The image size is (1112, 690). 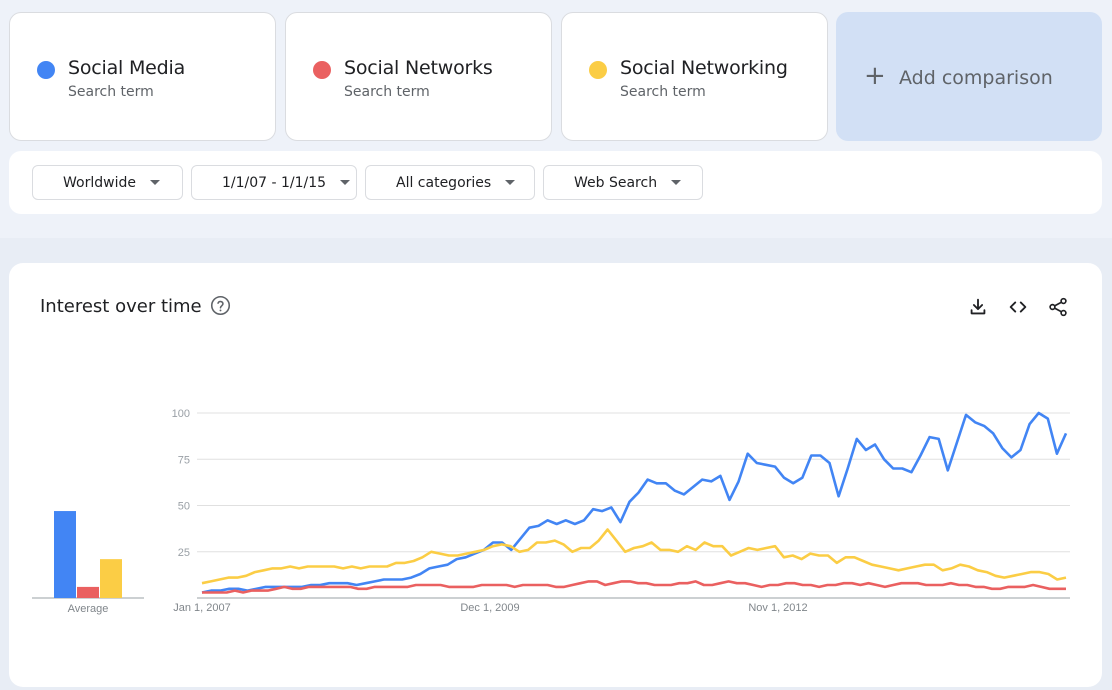 I want to click on average-bar-social-networks, so click(x=88, y=592).